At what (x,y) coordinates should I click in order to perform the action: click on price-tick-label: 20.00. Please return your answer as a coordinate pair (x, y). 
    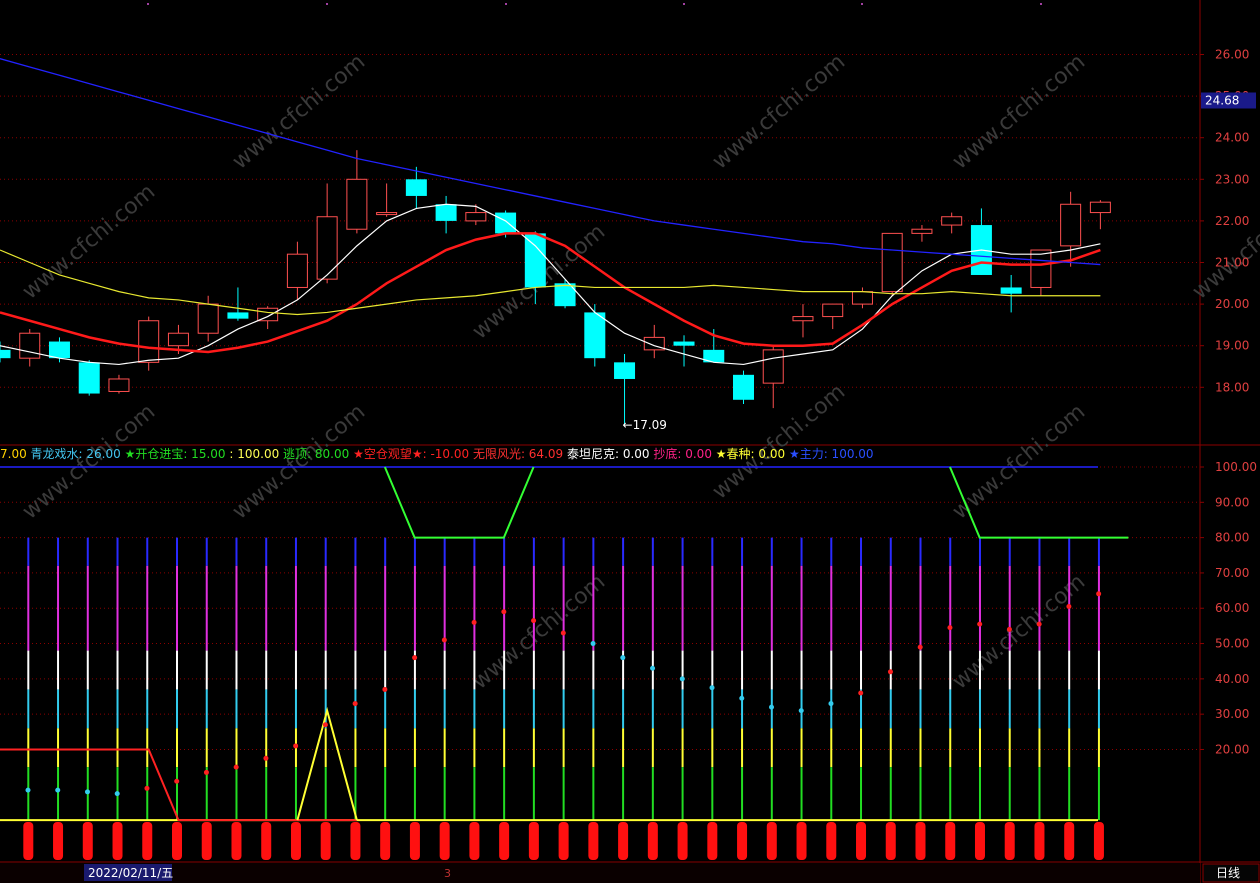
    Looking at the image, I should click on (1232, 304).